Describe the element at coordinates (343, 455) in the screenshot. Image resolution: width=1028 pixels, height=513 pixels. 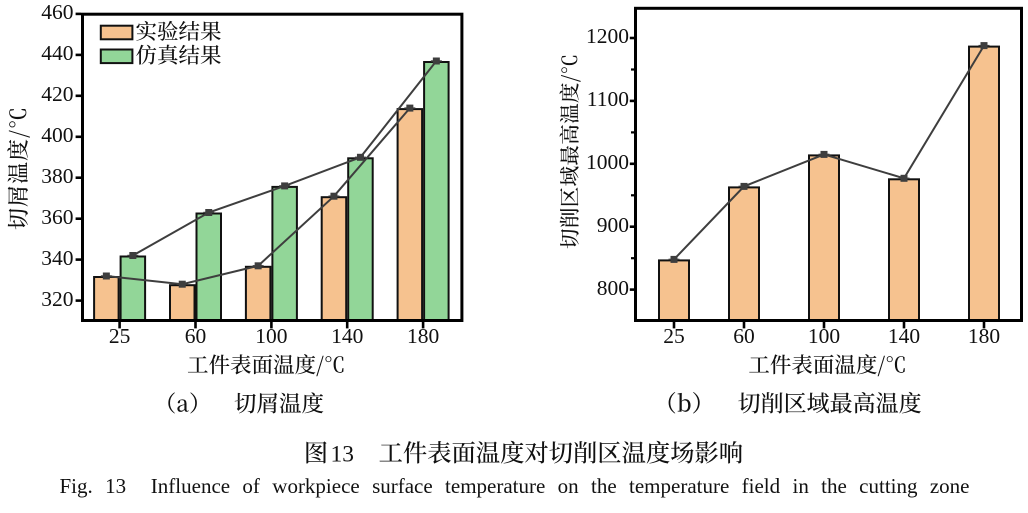
I see `svg-text: 13` at that location.